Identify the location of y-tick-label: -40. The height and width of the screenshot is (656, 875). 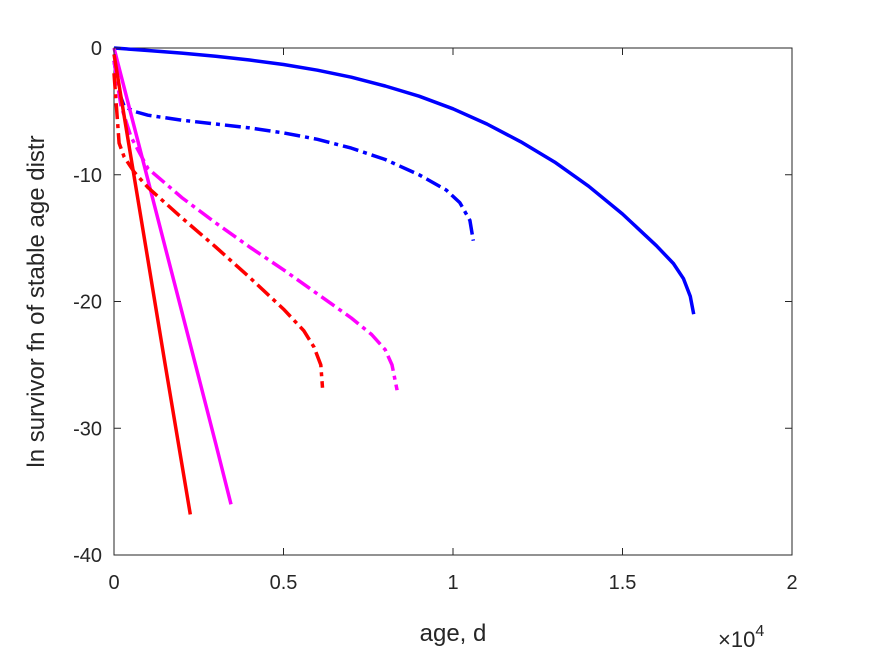
(87, 556).